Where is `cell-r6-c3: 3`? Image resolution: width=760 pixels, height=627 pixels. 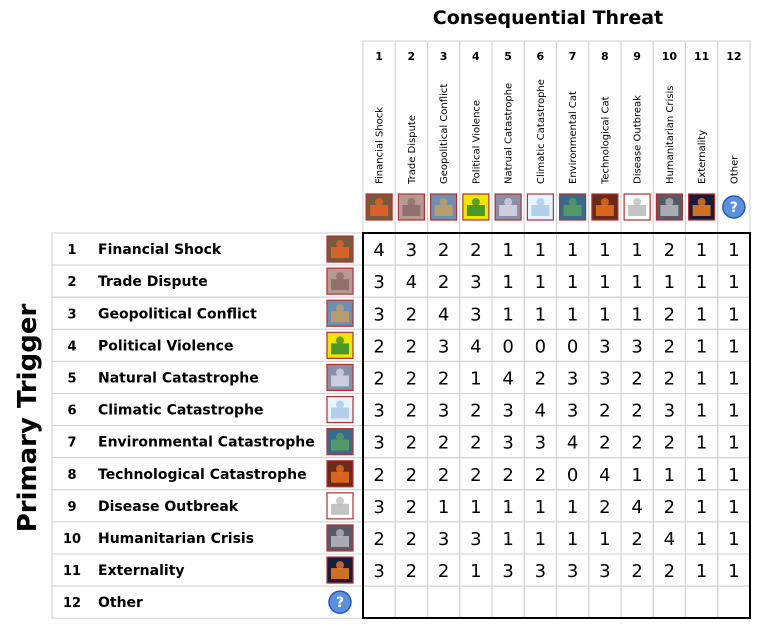
cell-r6-c3: 3 is located at coordinates (444, 410).